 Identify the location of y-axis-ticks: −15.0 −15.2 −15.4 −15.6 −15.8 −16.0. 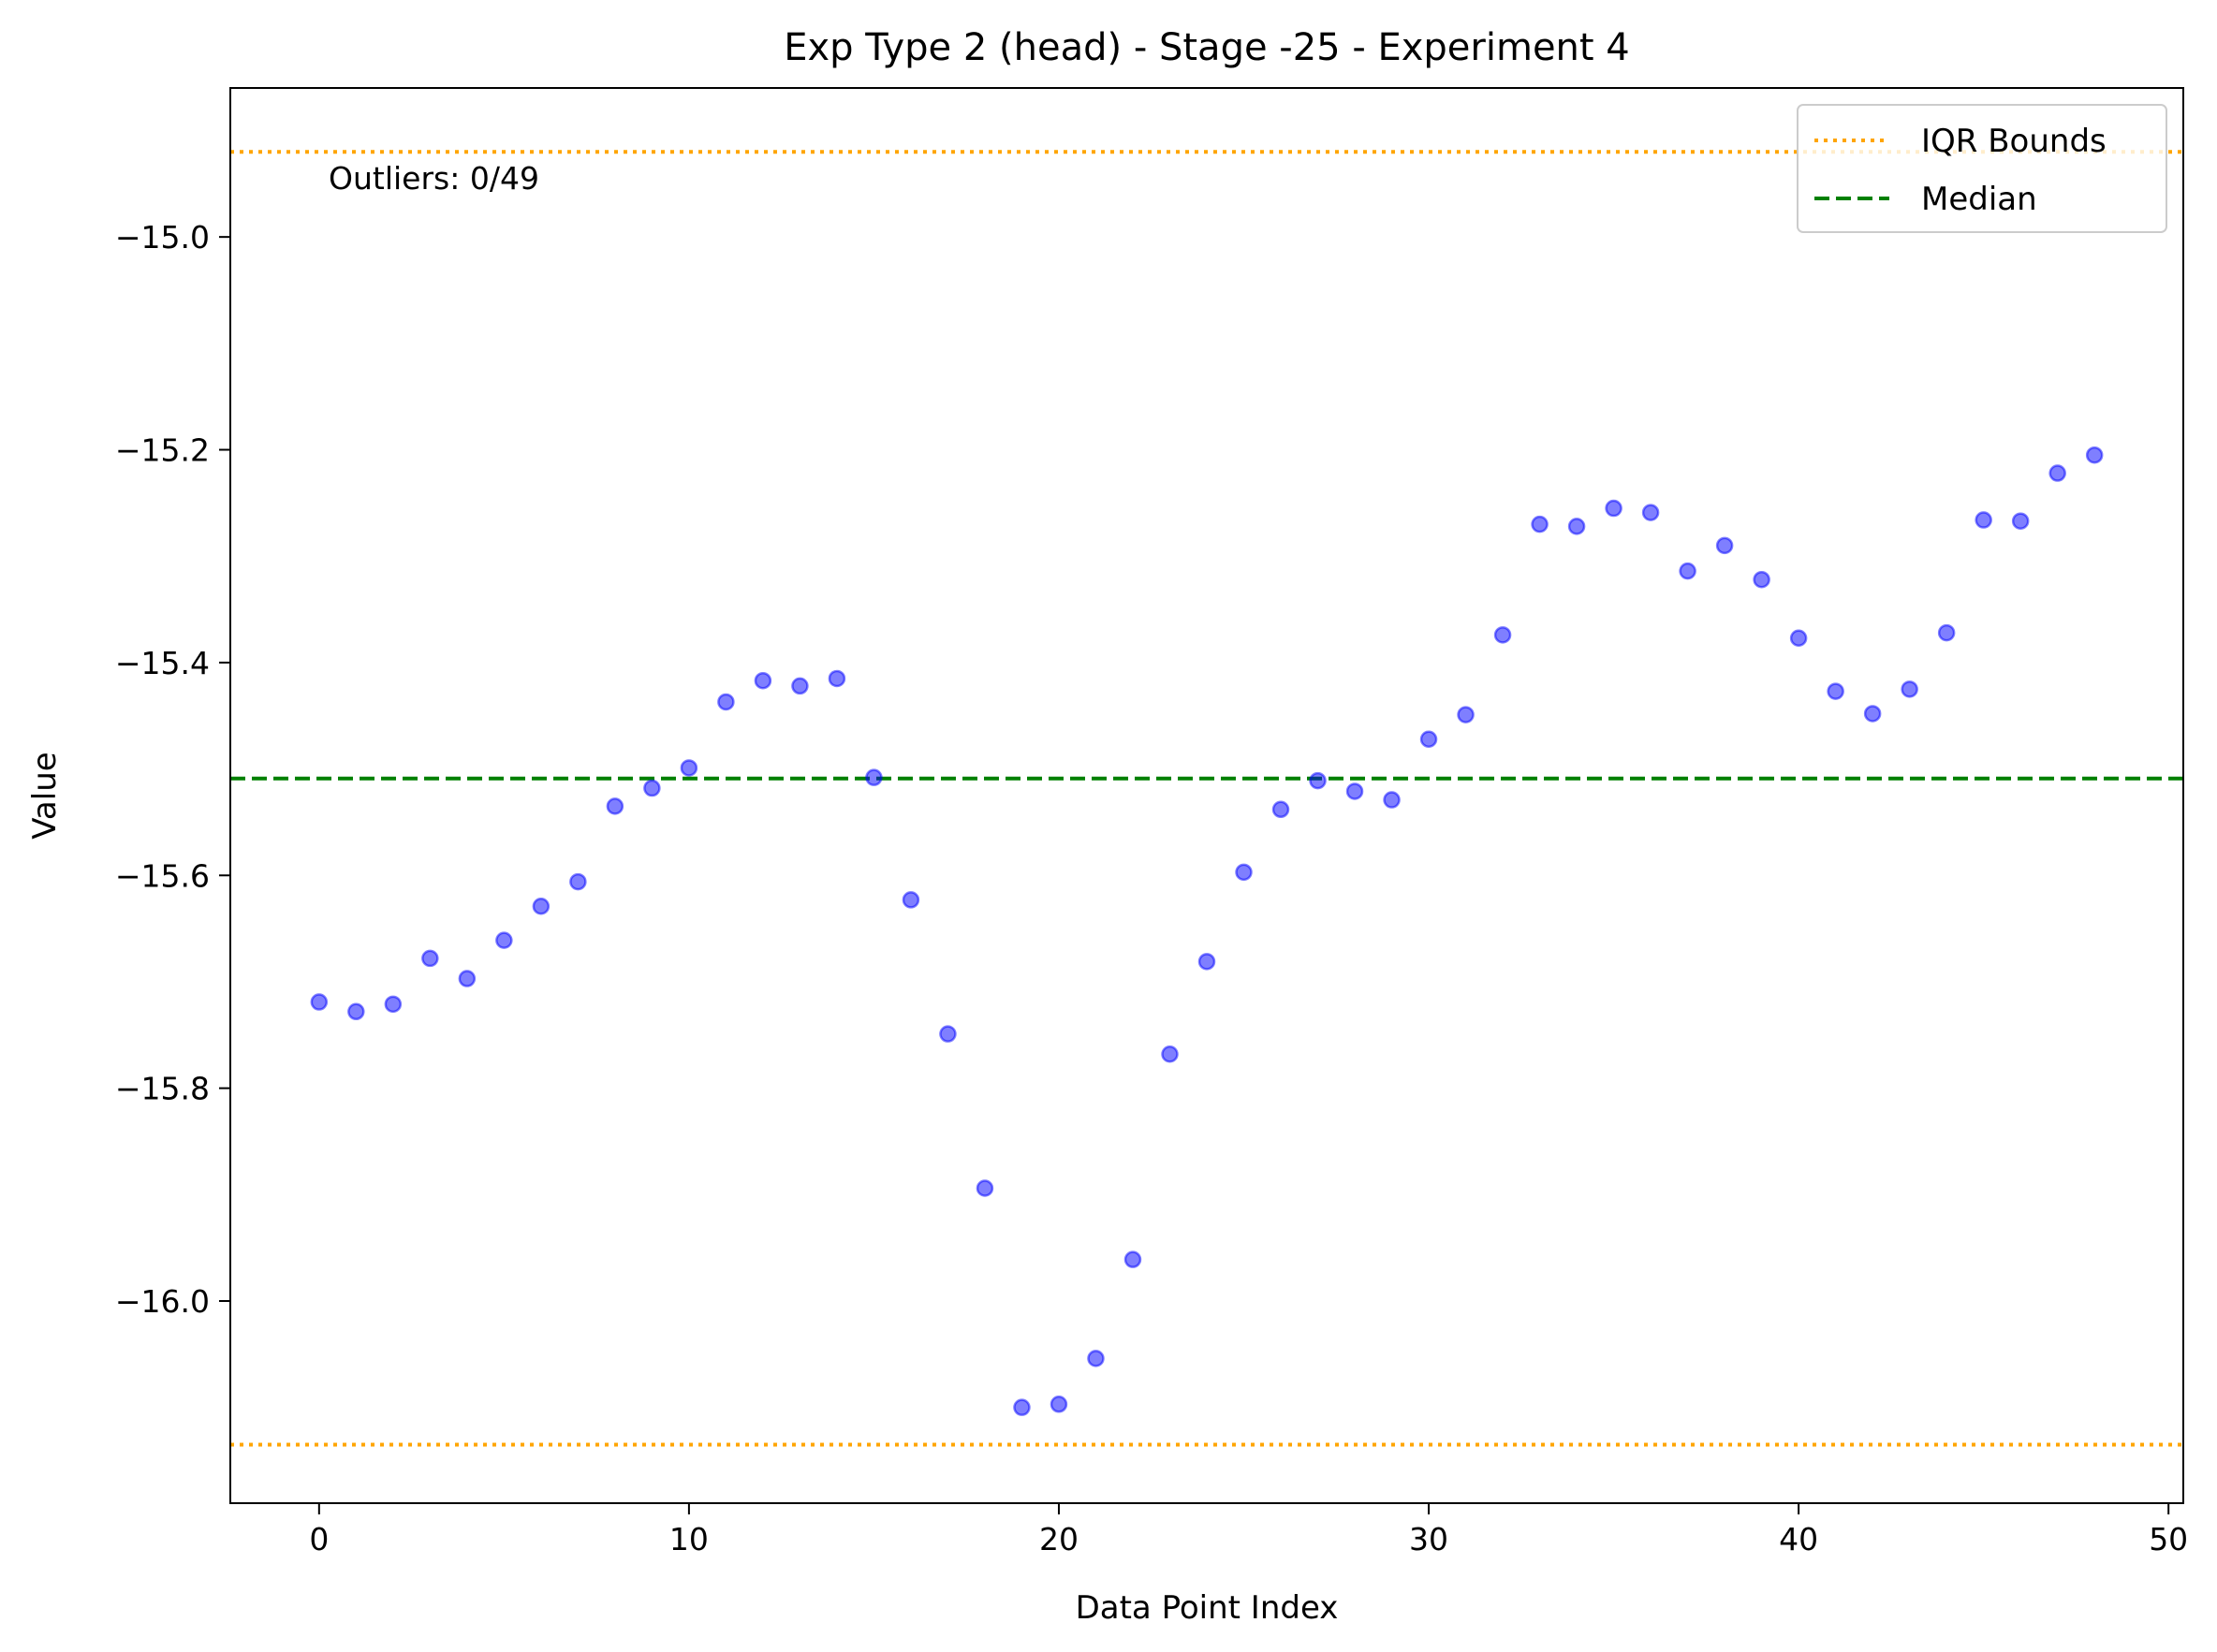
(172, 770).